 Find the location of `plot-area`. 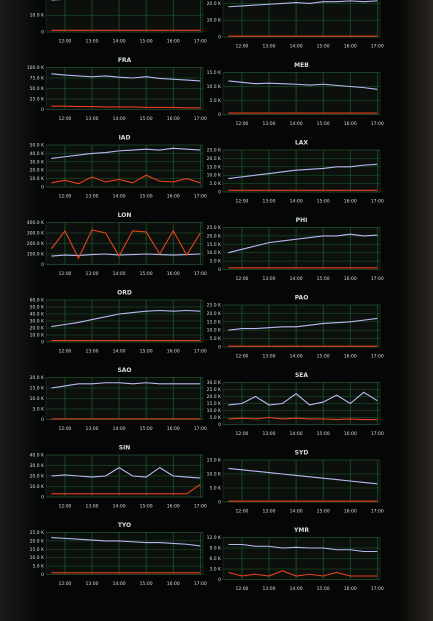

plot-area is located at coordinates (301, 481).